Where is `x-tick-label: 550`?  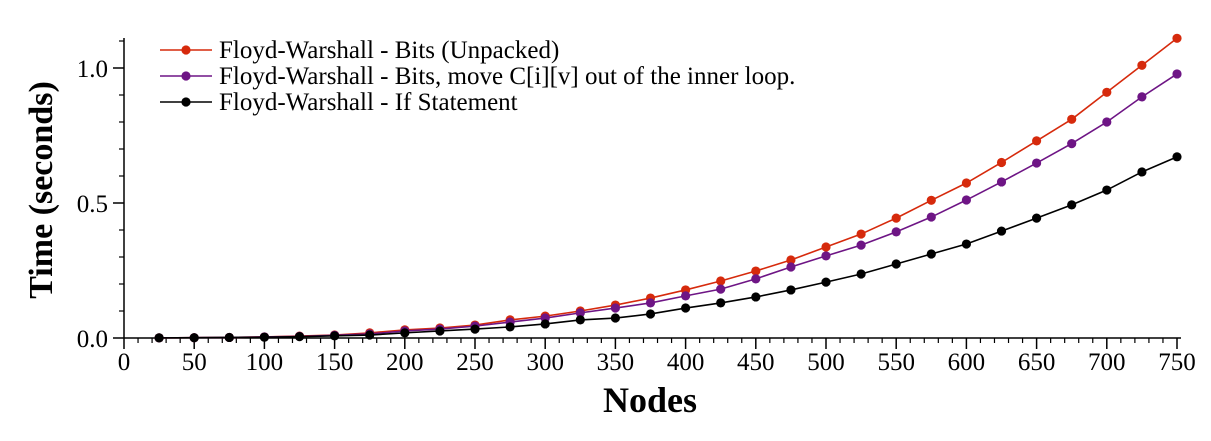 x-tick-label: 550 is located at coordinates (896, 362).